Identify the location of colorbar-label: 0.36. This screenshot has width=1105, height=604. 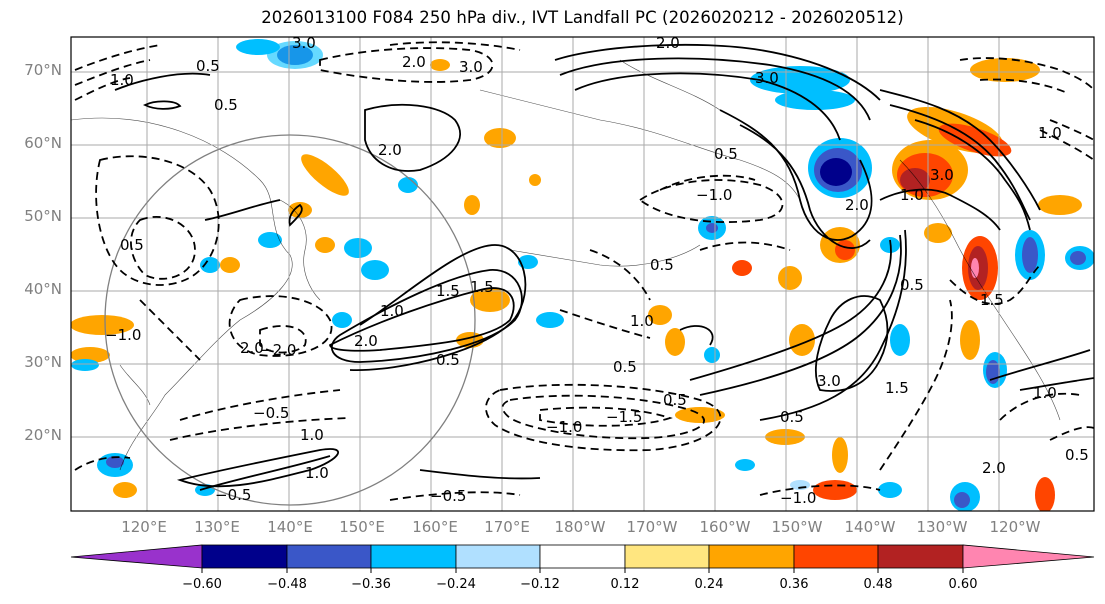
(794, 584).